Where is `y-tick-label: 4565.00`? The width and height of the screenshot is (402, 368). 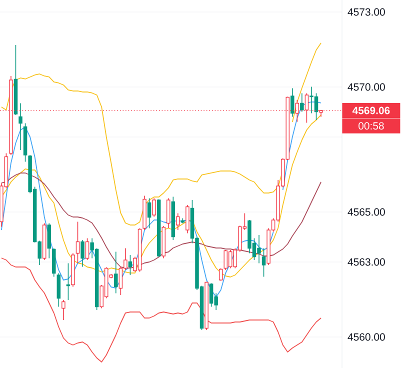 y-tick-label: 4565.00 is located at coordinates (366, 212).